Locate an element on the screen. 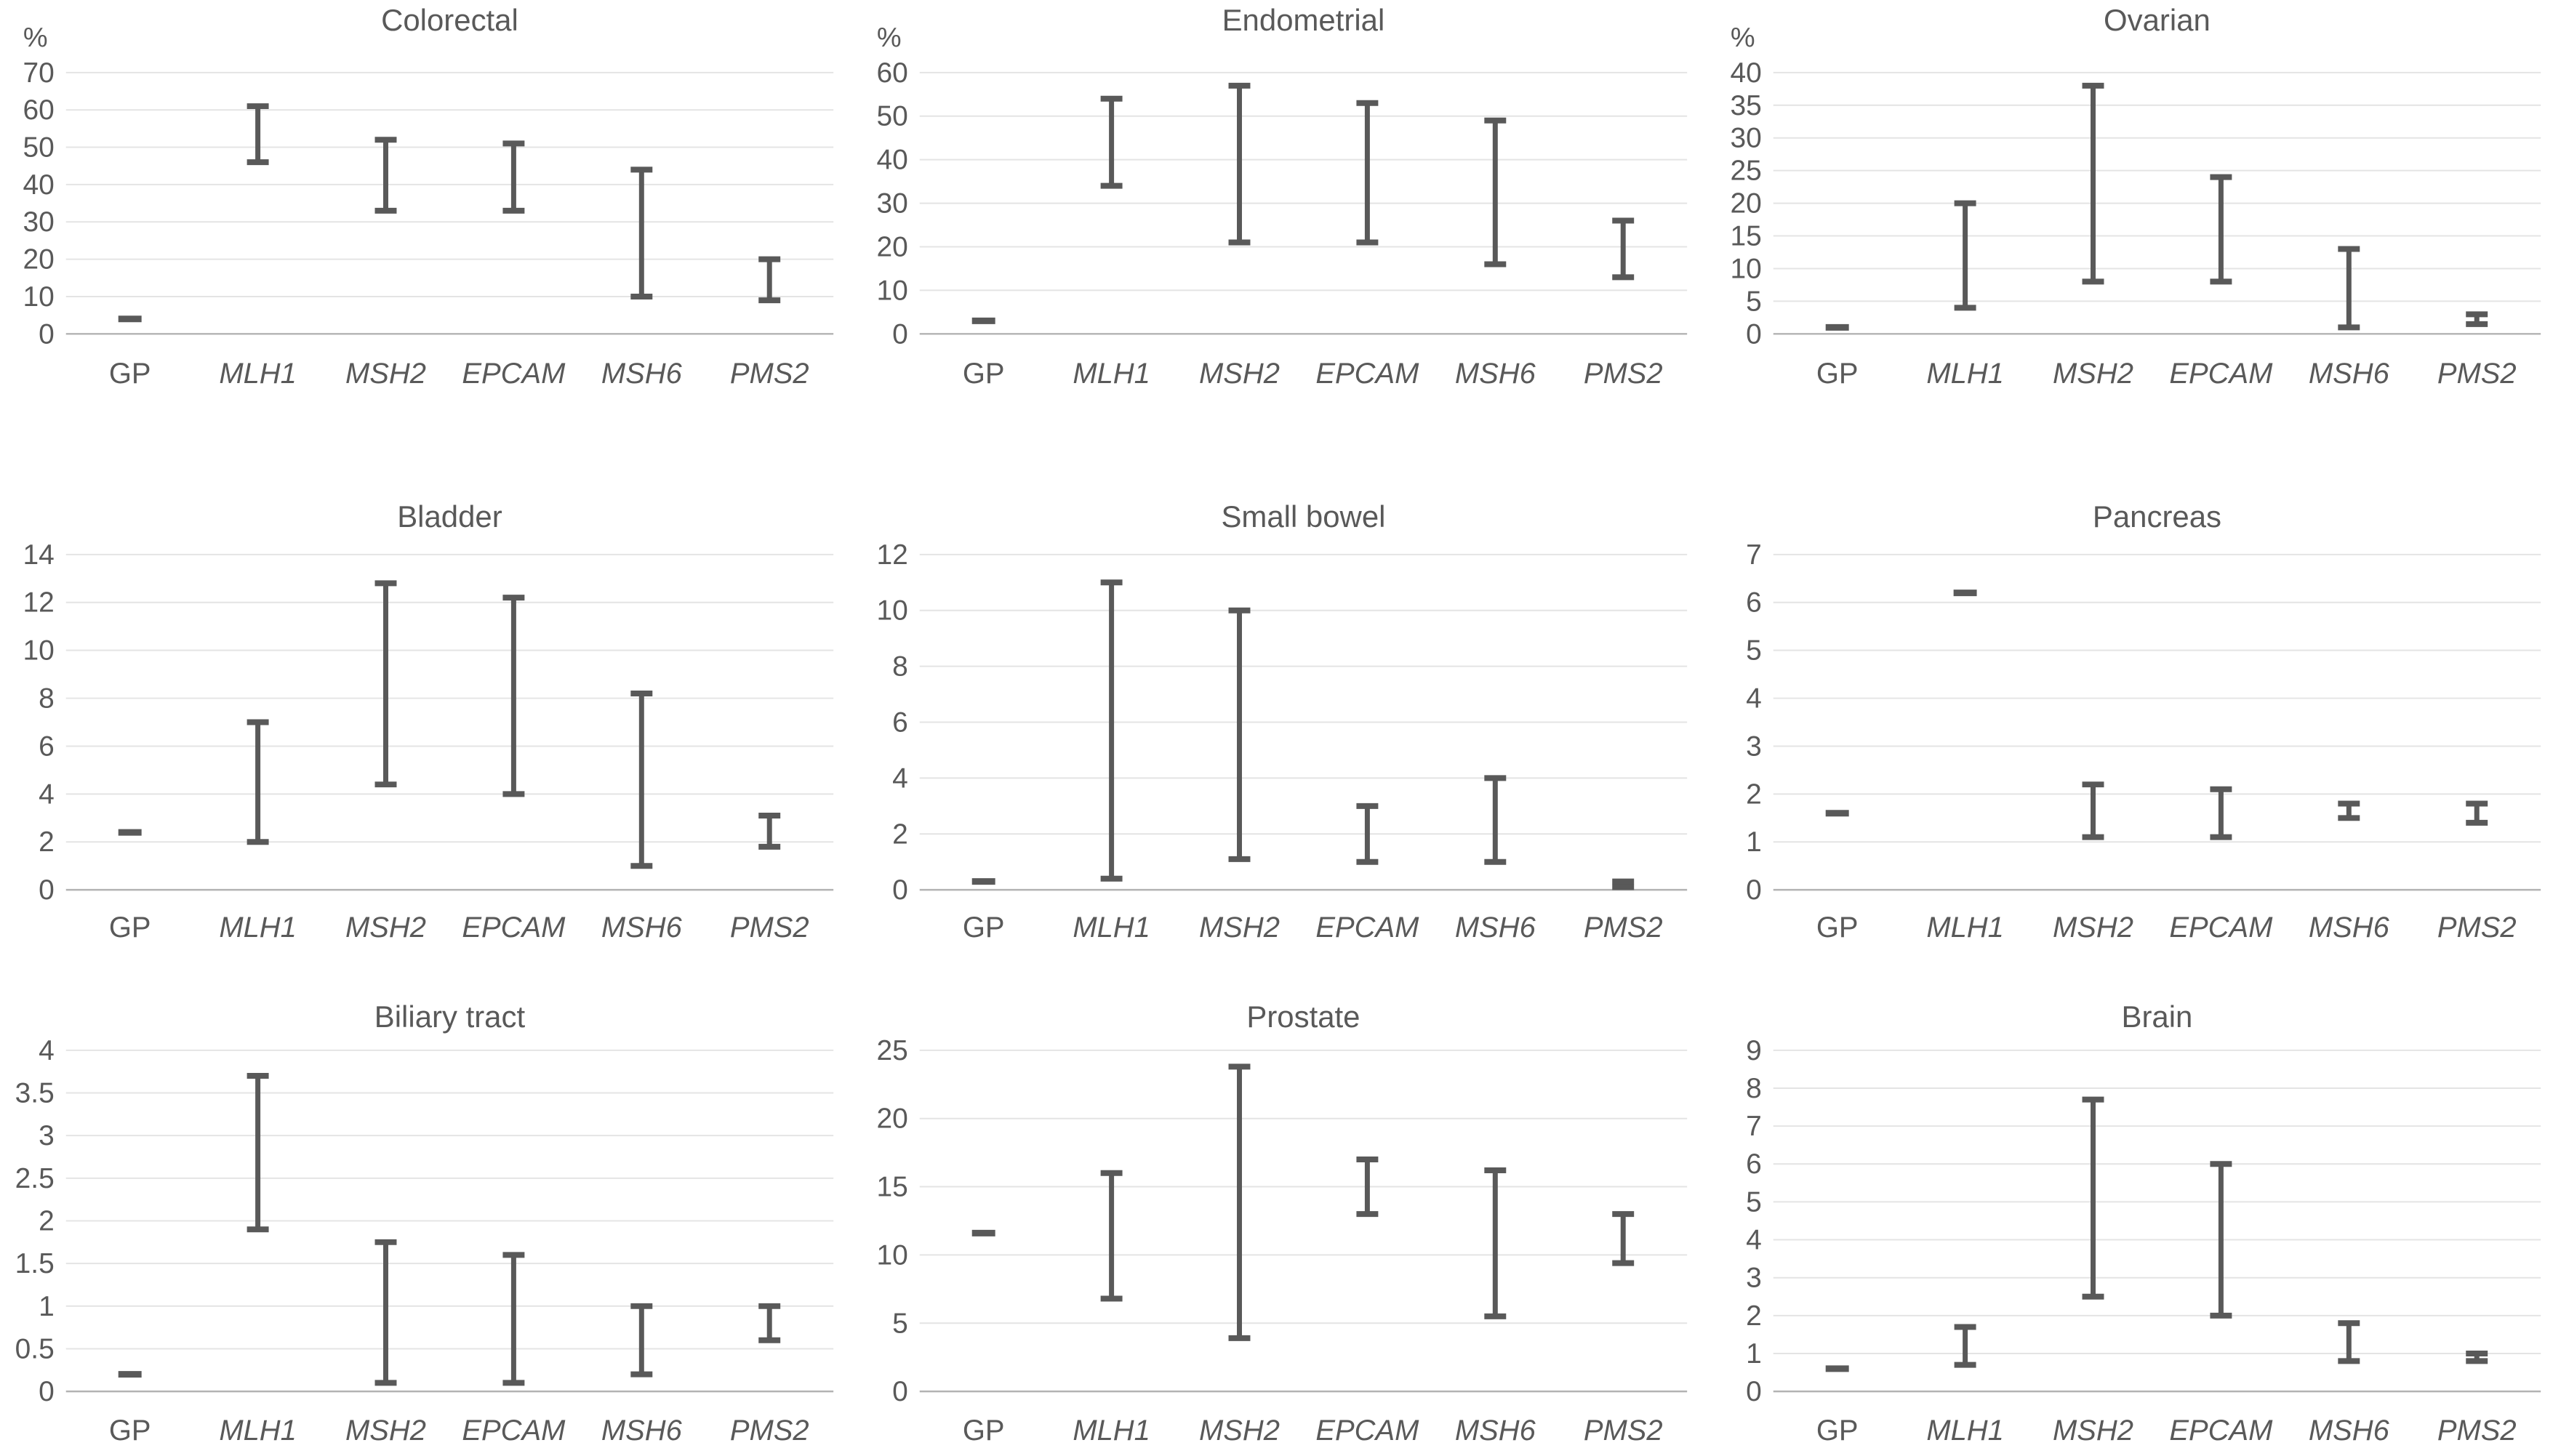 The height and width of the screenshot is (1456, 2561). y-tick-label: 25 is located at coordinates (1745, 171).